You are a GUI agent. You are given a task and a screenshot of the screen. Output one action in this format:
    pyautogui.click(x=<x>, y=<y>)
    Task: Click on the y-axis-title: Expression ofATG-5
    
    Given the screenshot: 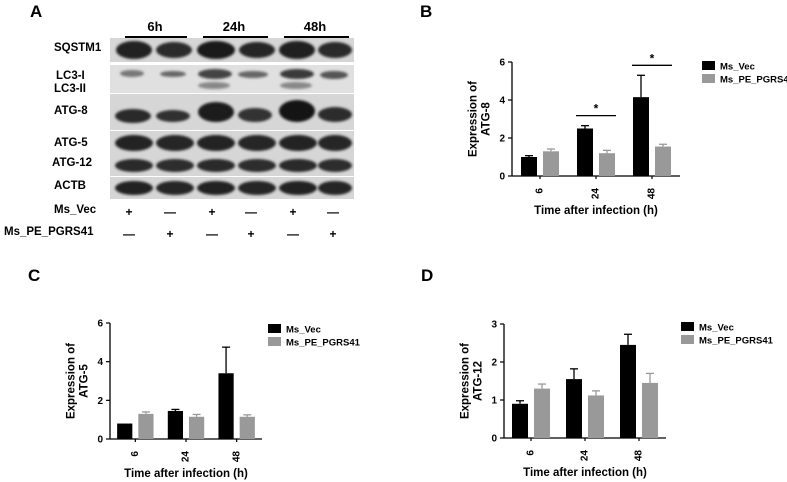 What is the action you would take?
    pyautogui.click(x=77, y=381)
    